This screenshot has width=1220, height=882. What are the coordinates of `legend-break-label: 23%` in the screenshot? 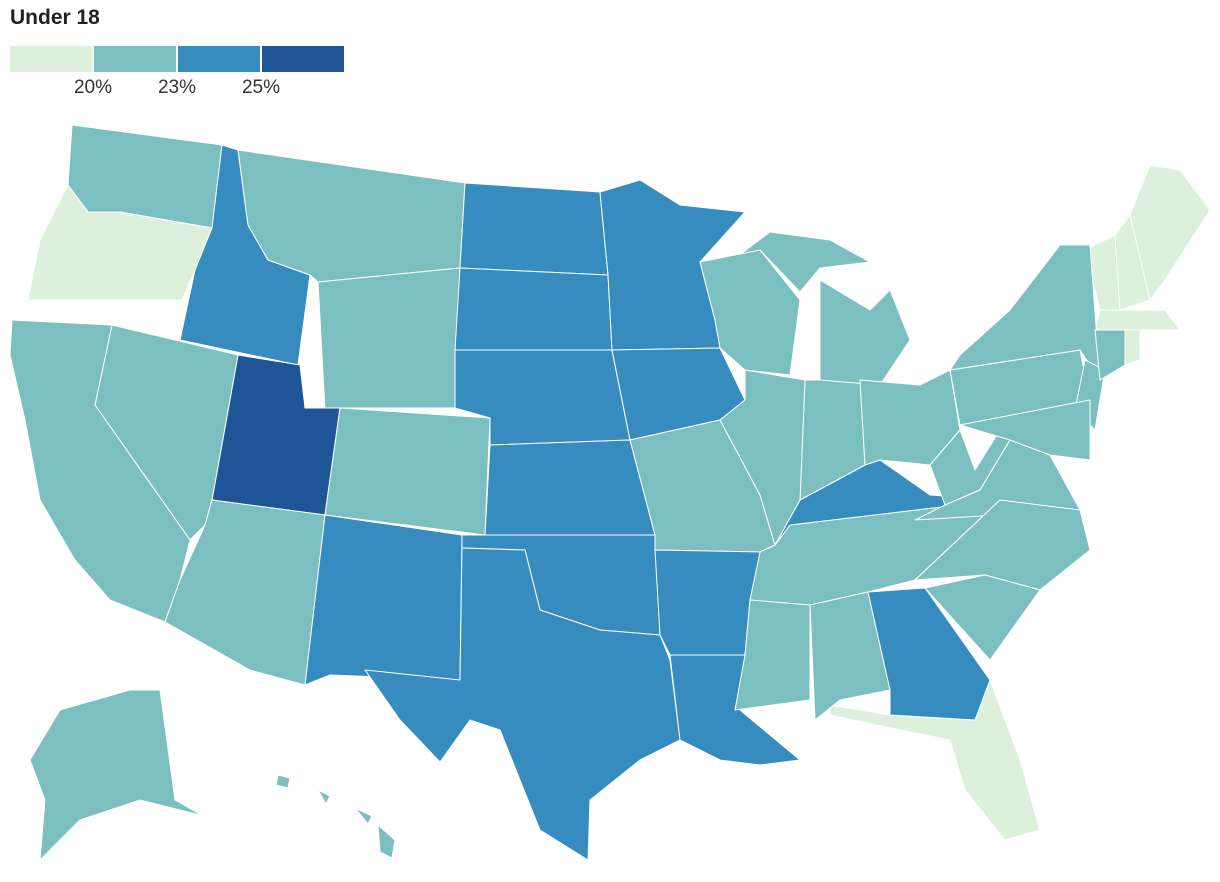 It's located at (177, 87).